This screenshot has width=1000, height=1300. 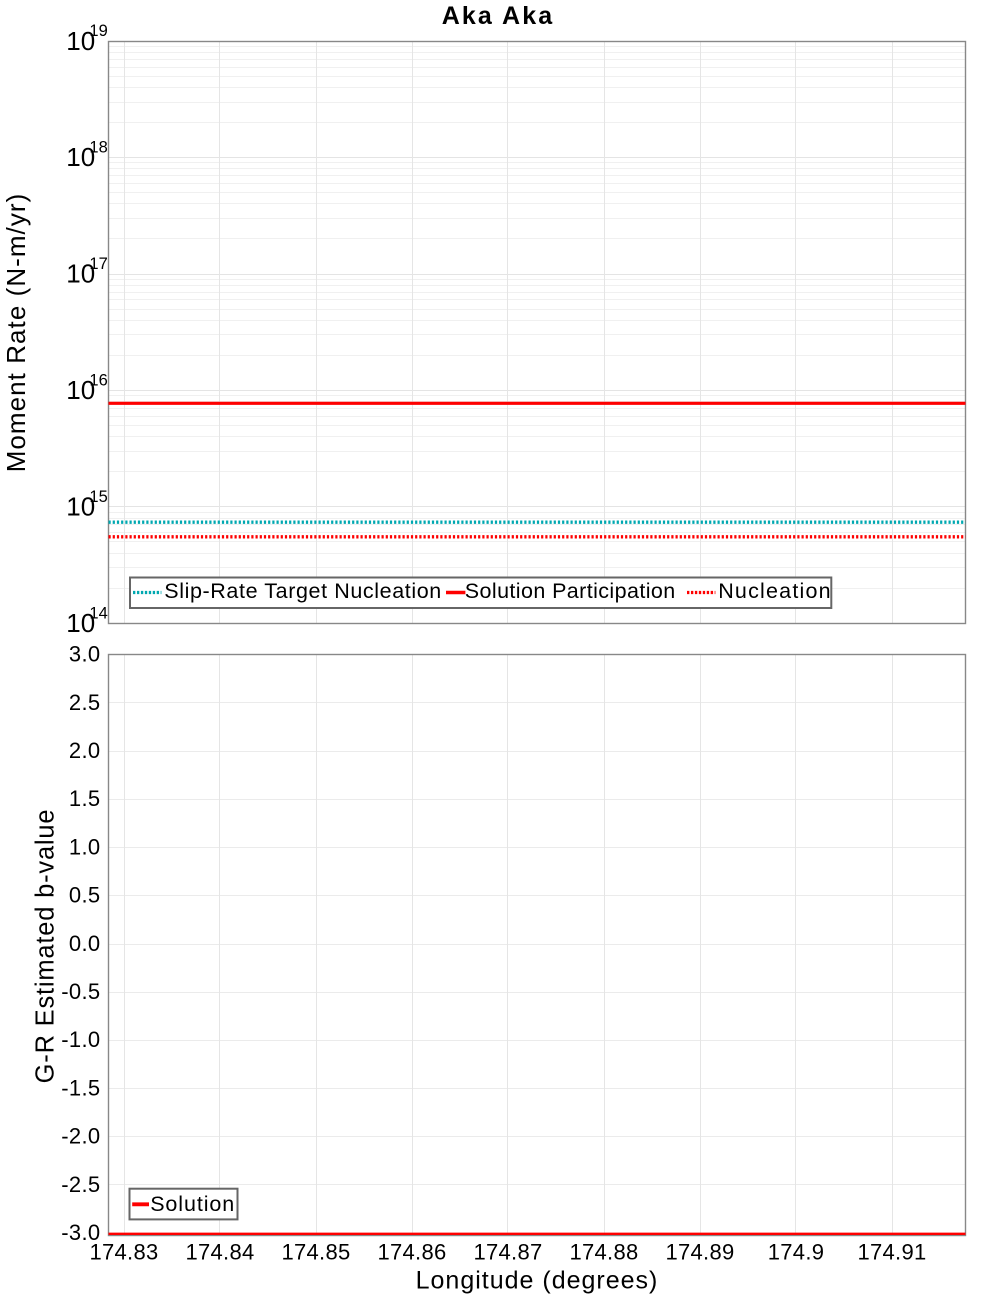 I want to click on svg-text: -0.5, so click(x=80, y=991).